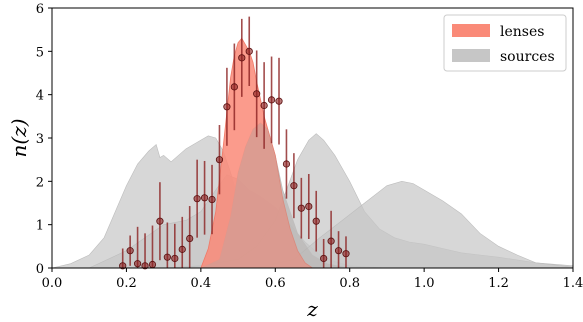  I want to click on x-tick-label-0: 0.0, so click(52, 283).